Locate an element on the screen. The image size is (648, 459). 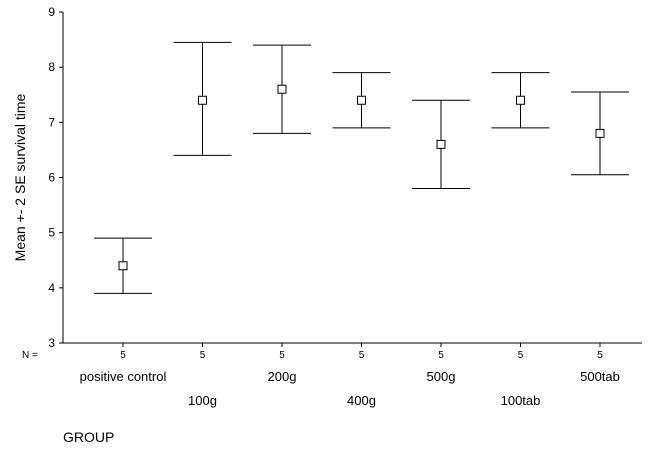
y-tick-label: 9 is located at coordinates (51, 12).